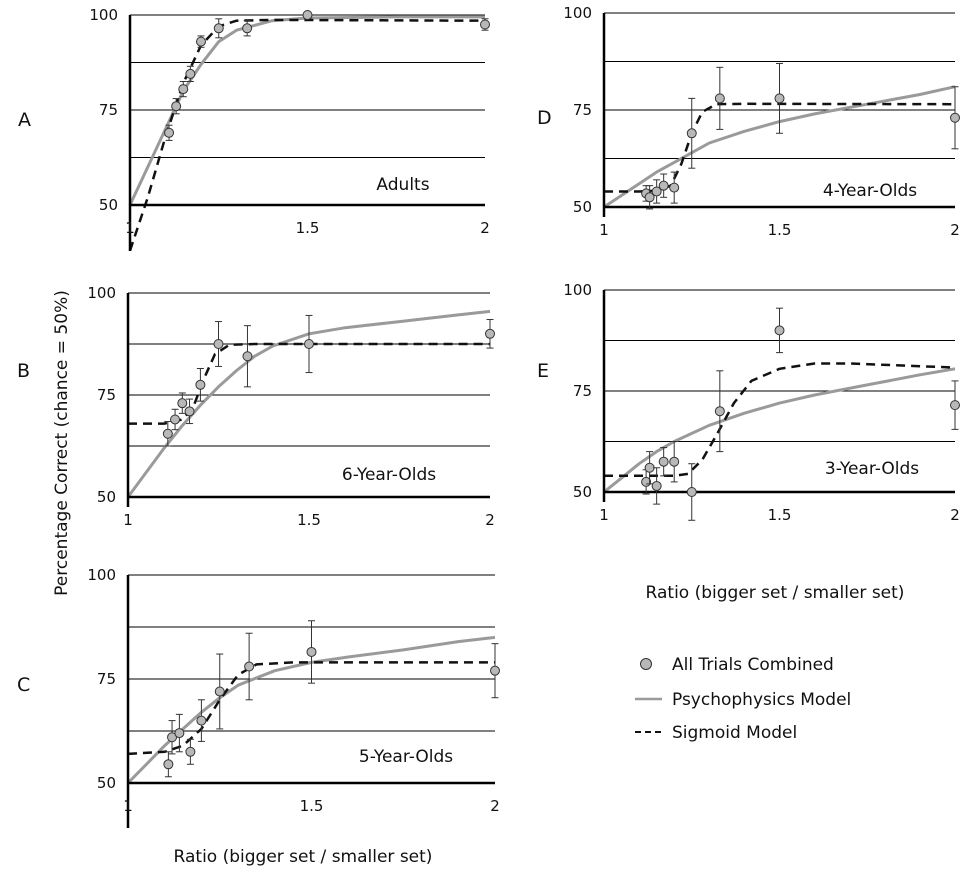 The image size is (964, 874). What do you see at coordinates (406, 757) in the screenshot?
I see `group-label: 5-Year-Olds` at bounding box center [406, 757].